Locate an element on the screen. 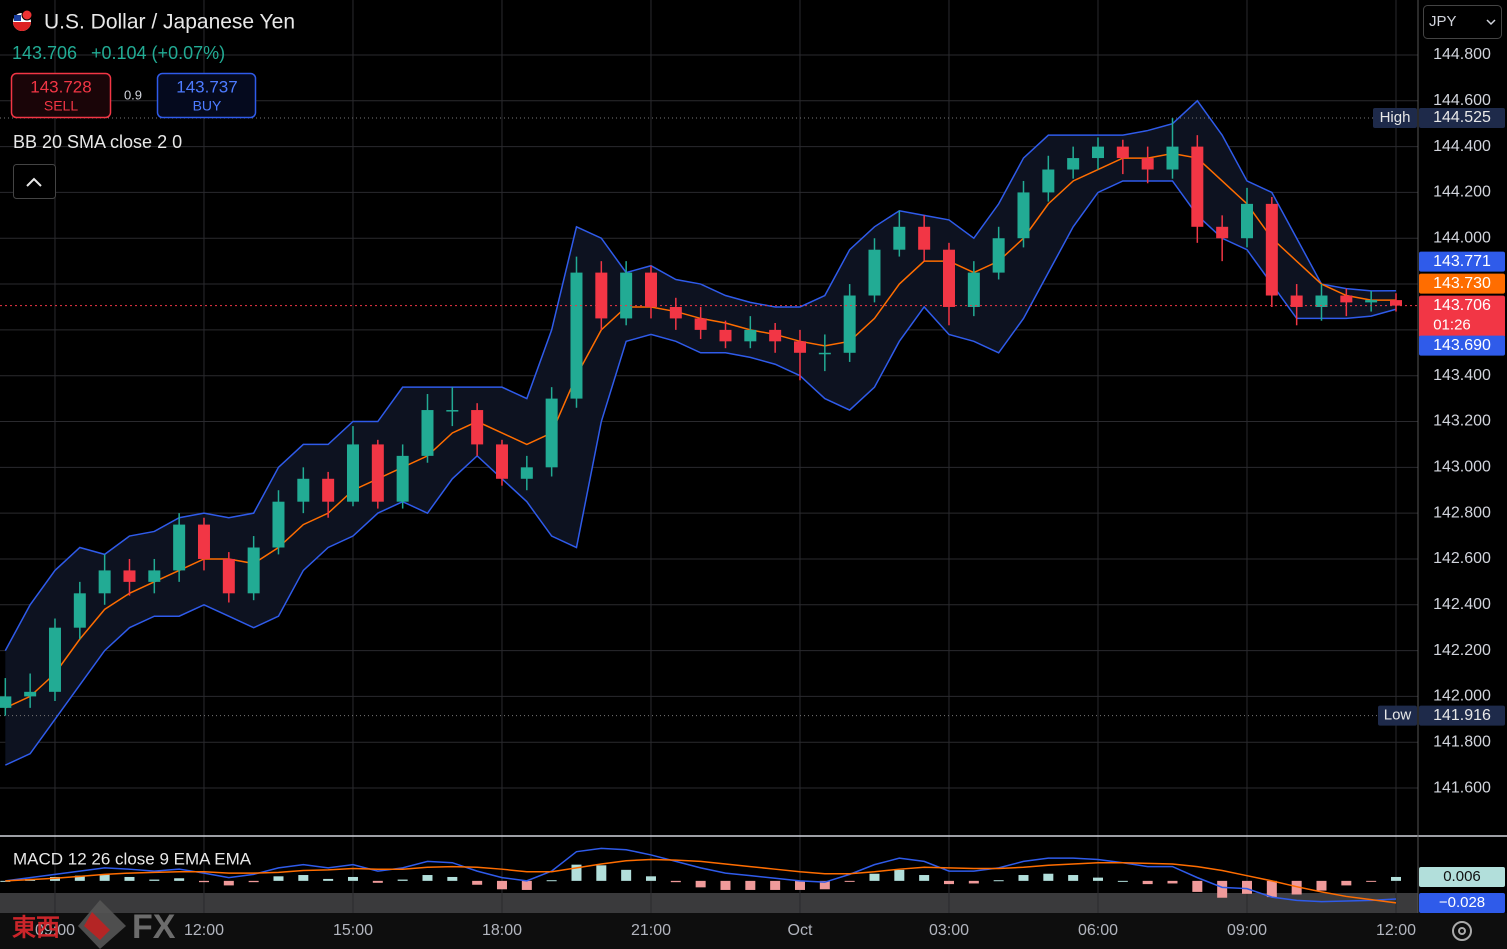 This screenshot has height=949, width=1507. collapse-button-box is located at coordinates (34, 181).